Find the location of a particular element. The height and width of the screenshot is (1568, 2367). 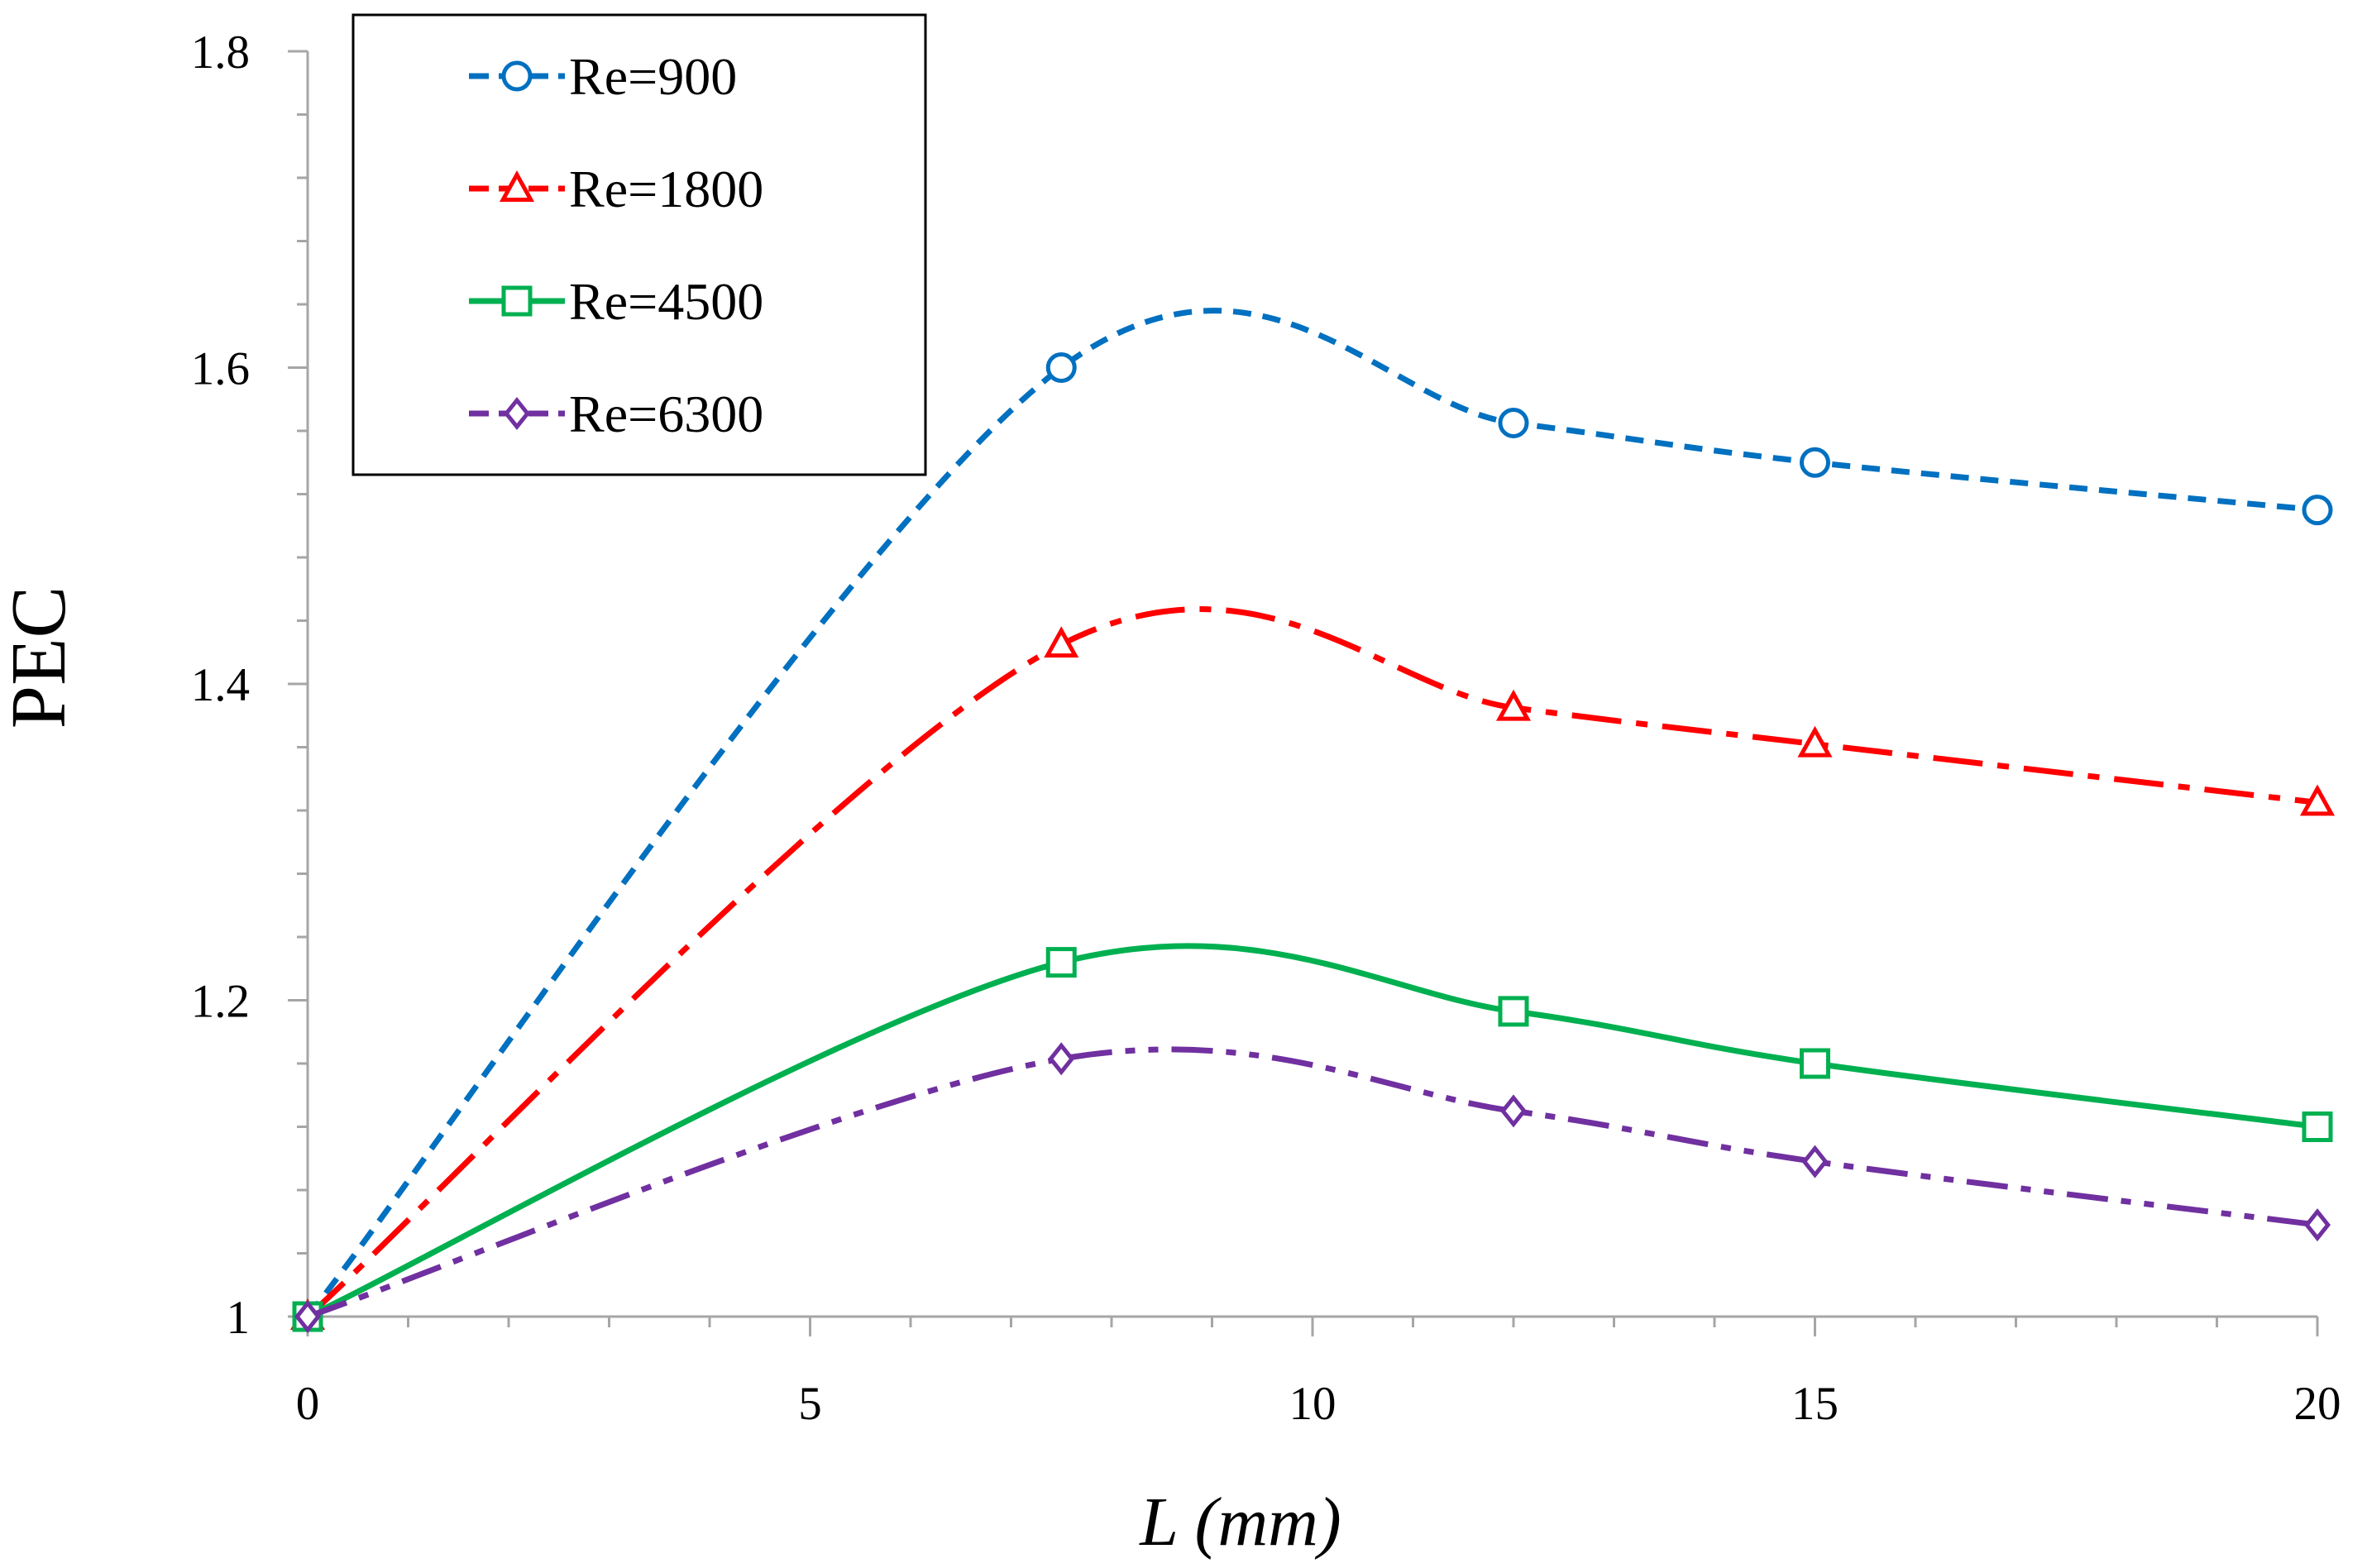

x-tick-label: 5 is located at coordinates (810, 1404).